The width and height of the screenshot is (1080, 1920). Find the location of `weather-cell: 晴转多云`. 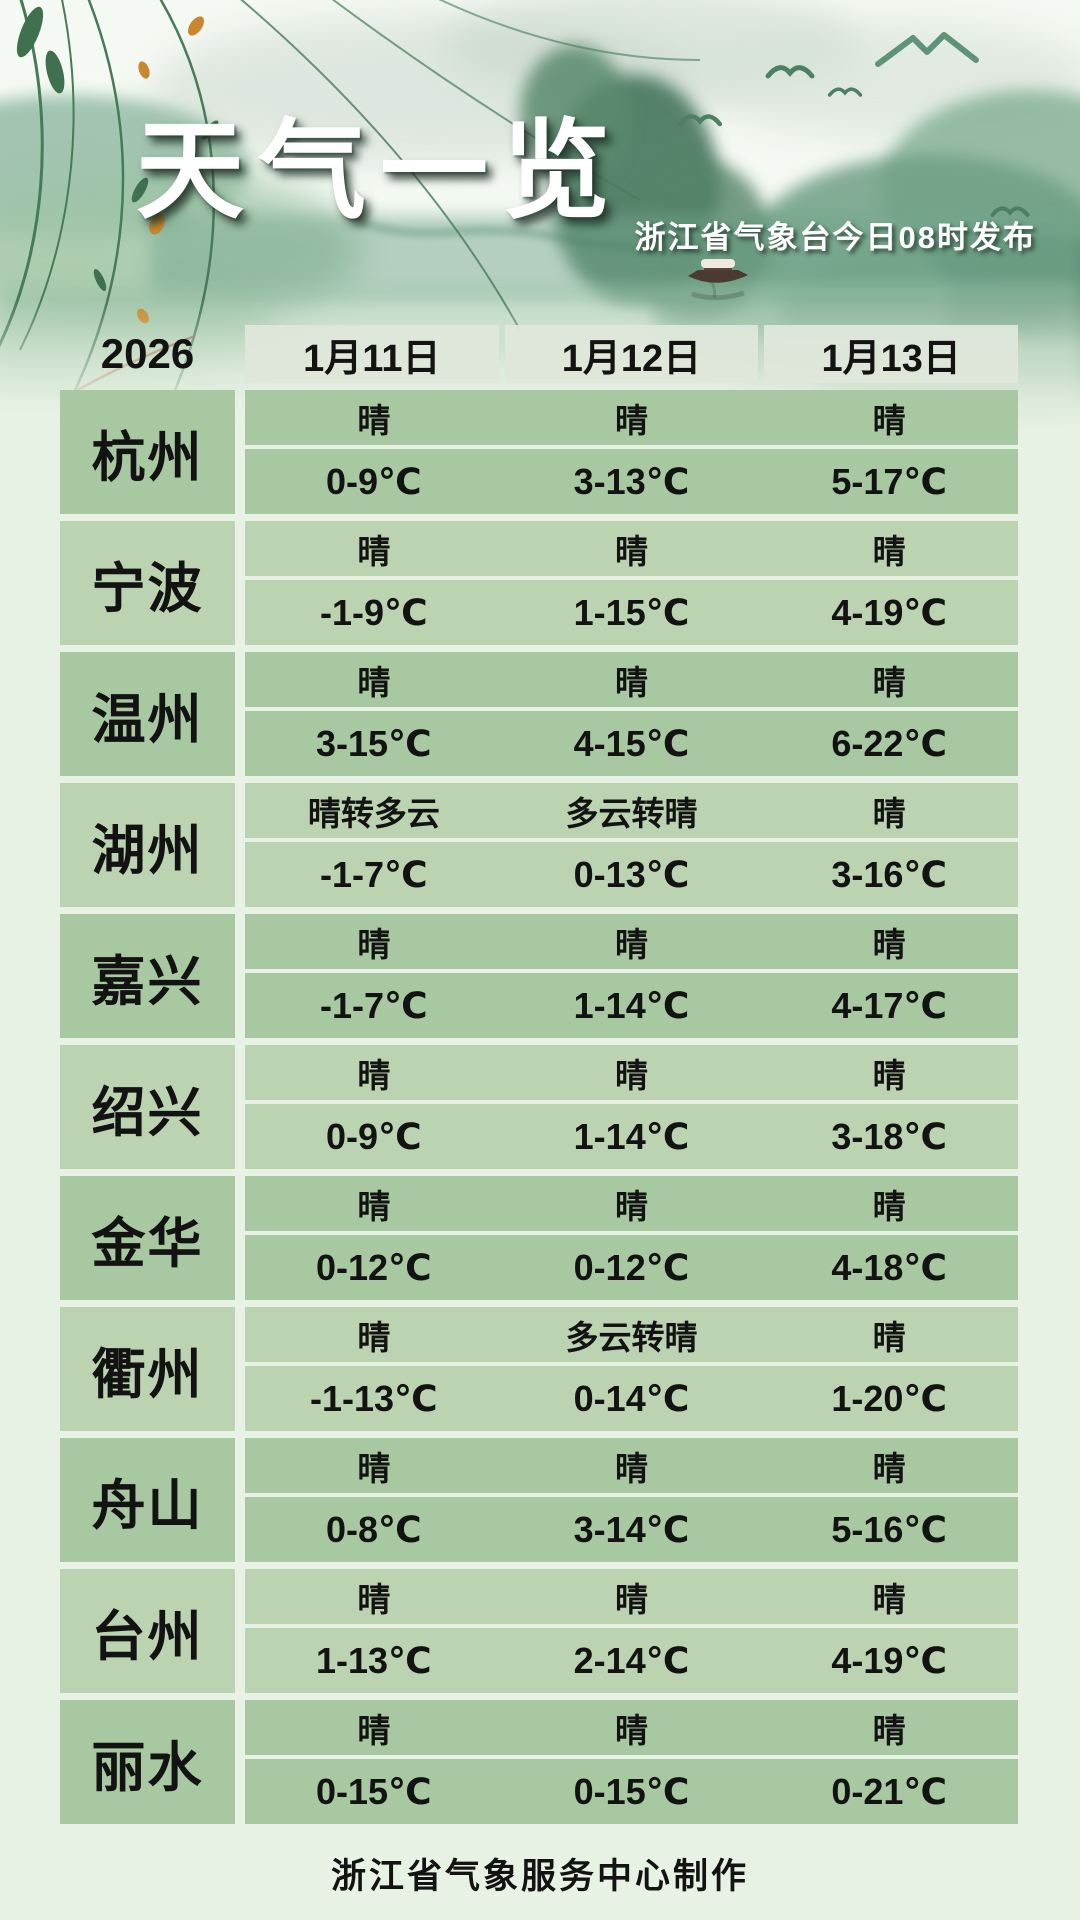

weather-cell: 晴转多云 is located at coordinates (373, 813).